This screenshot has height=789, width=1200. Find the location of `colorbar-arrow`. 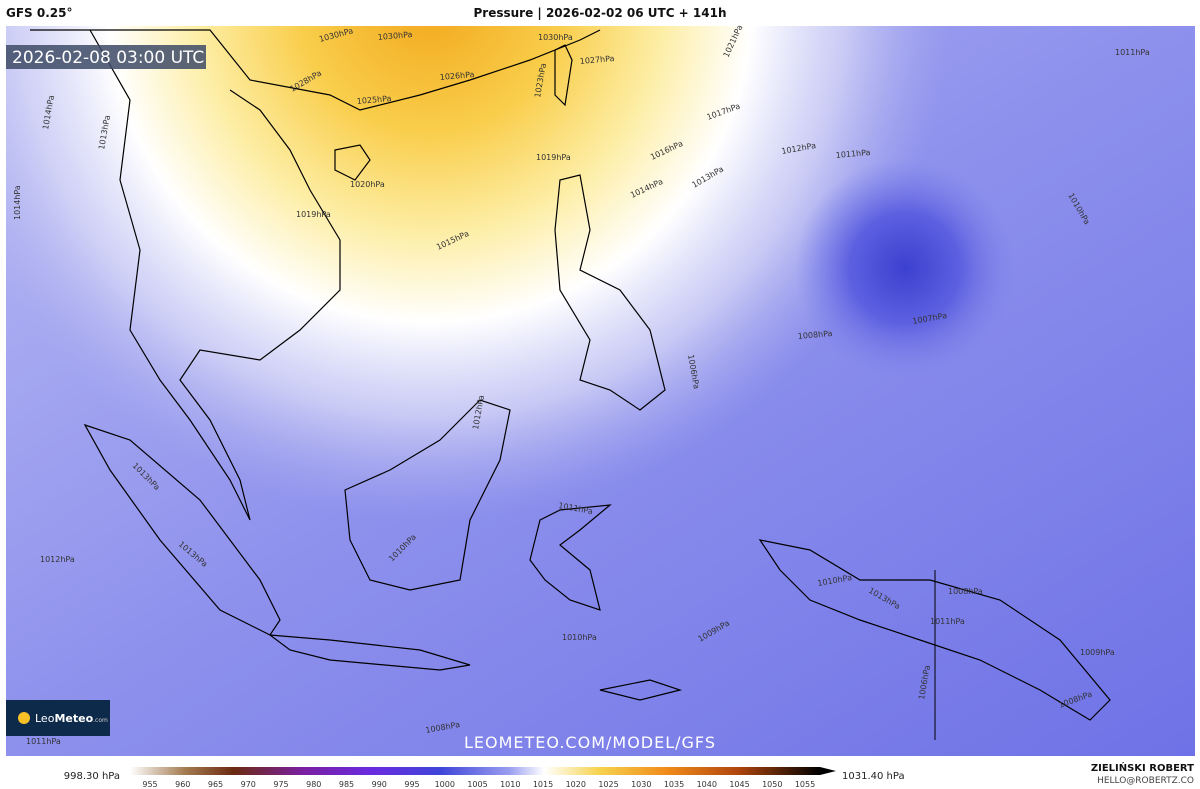

colorbar-arrow is located at coordinates (828, 771).